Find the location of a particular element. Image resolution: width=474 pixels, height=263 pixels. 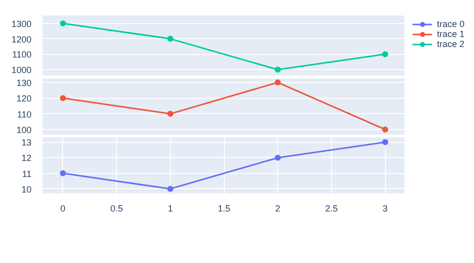

legend-label: trace 1 is located at coordinates (451, 34).